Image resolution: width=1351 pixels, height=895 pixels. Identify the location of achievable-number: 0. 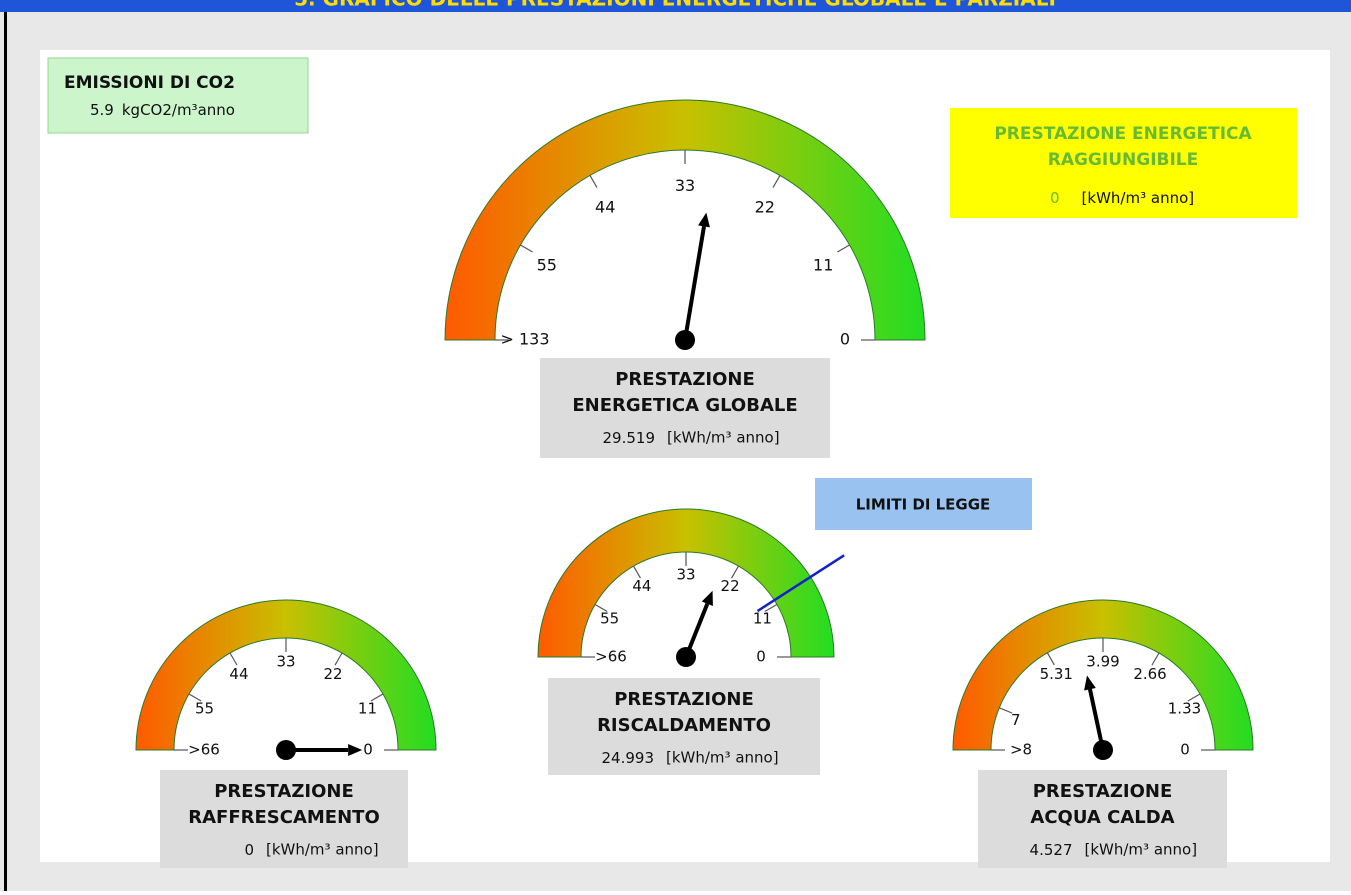
(1055, 198).